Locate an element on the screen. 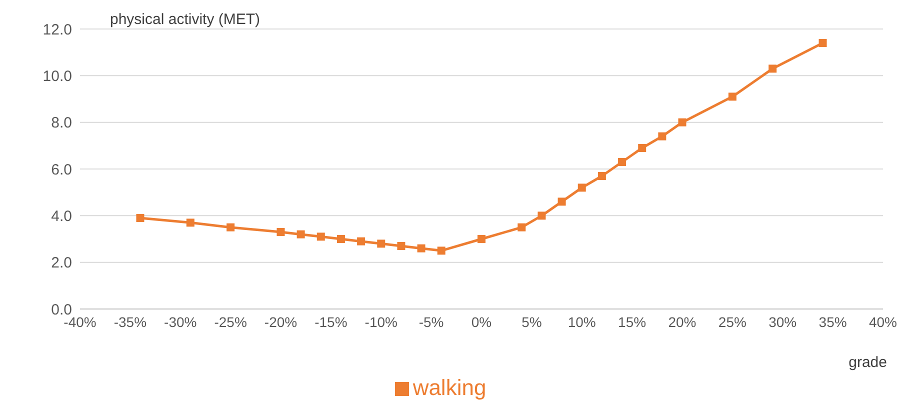 Image resolution: width=905 pixels, height=403 pixels. x-tick-label: 35% is located at coordinates (832, 322).